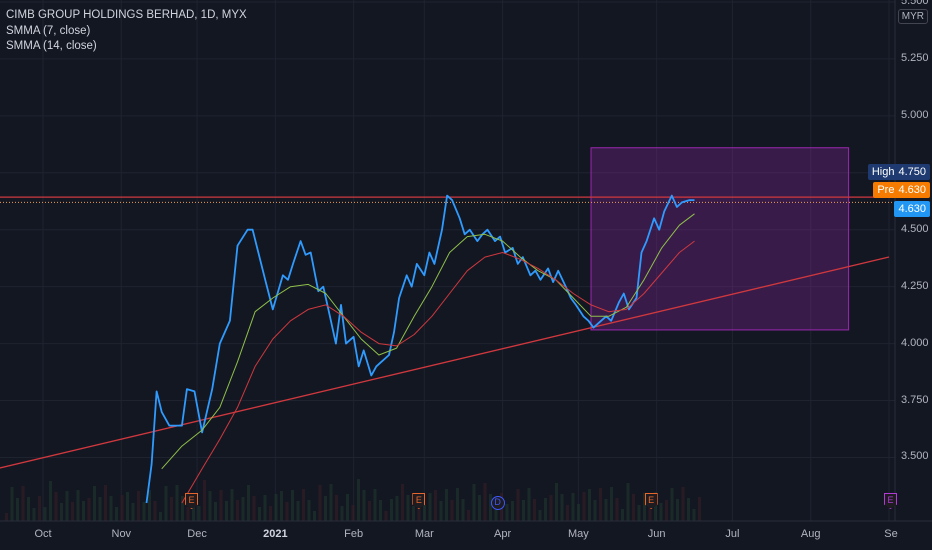  I want to click on pre-value: 4.630, so click(912, 190).